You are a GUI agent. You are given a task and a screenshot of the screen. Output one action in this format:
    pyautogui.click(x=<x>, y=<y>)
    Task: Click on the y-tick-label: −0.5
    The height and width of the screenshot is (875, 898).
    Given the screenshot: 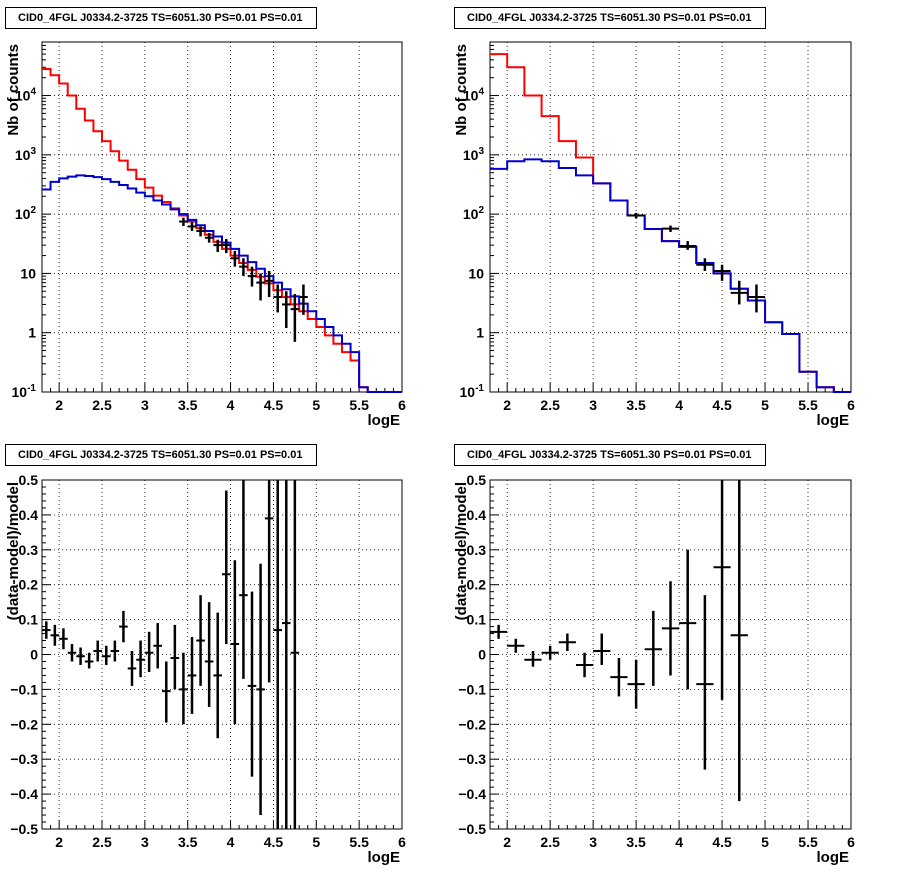 What is the action you would take?
    pyautogui.click(x=472, y=829)
    